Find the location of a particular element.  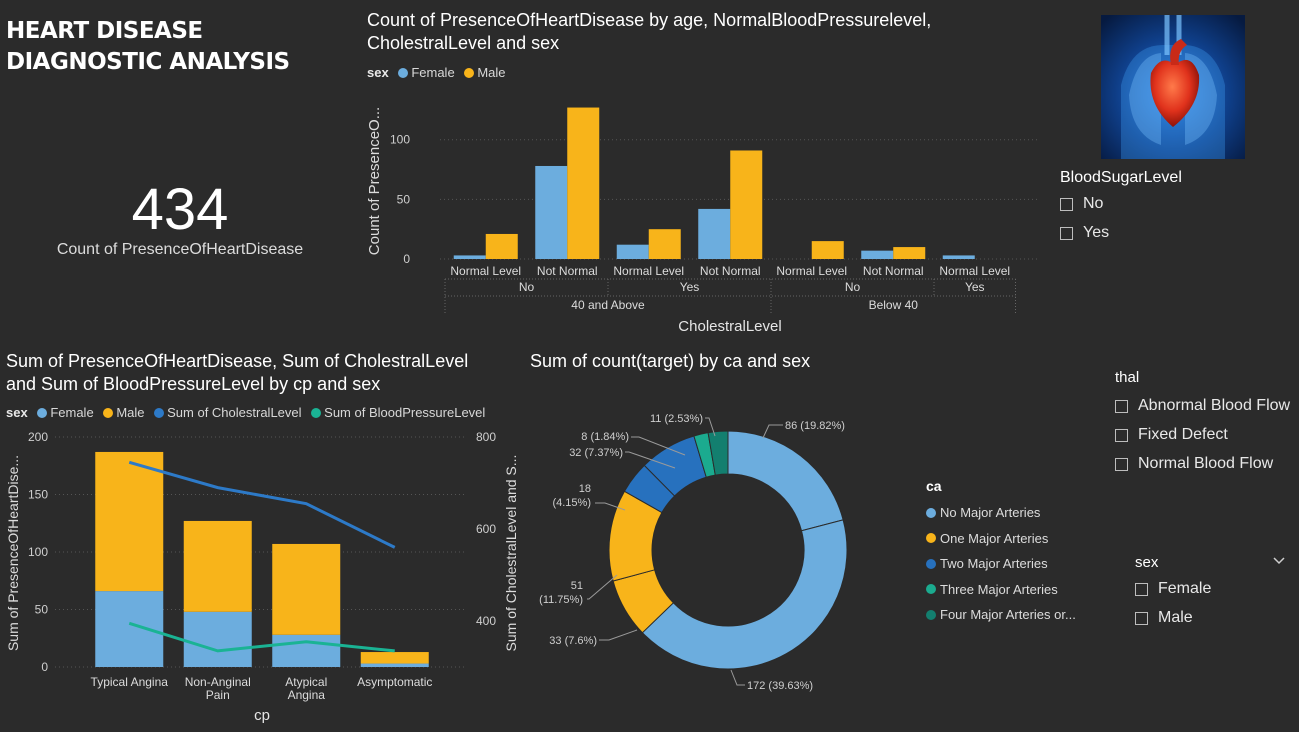

y-tick-label: 0 is located at coordinates (44, 667).